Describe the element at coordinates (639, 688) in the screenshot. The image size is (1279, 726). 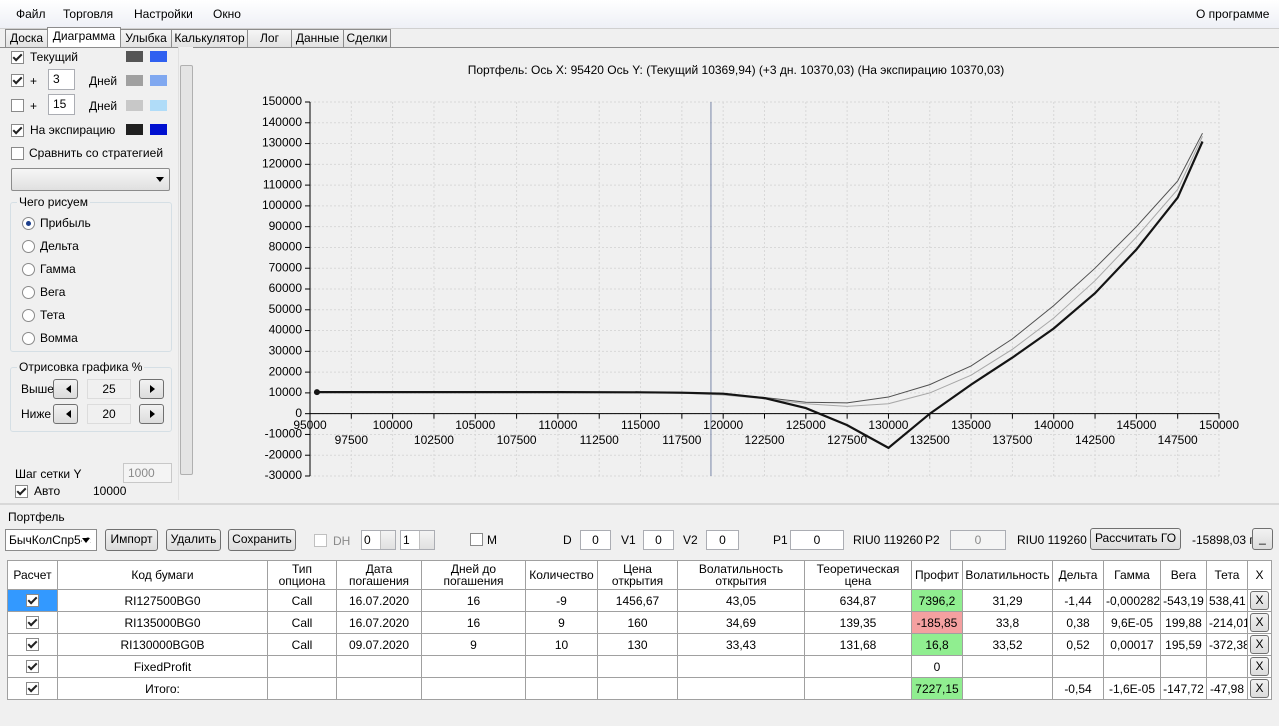
I see `table-row: Итого: 7227,15 -0,54 -1,6E-05 -147,72 -47,98 X` at that location.